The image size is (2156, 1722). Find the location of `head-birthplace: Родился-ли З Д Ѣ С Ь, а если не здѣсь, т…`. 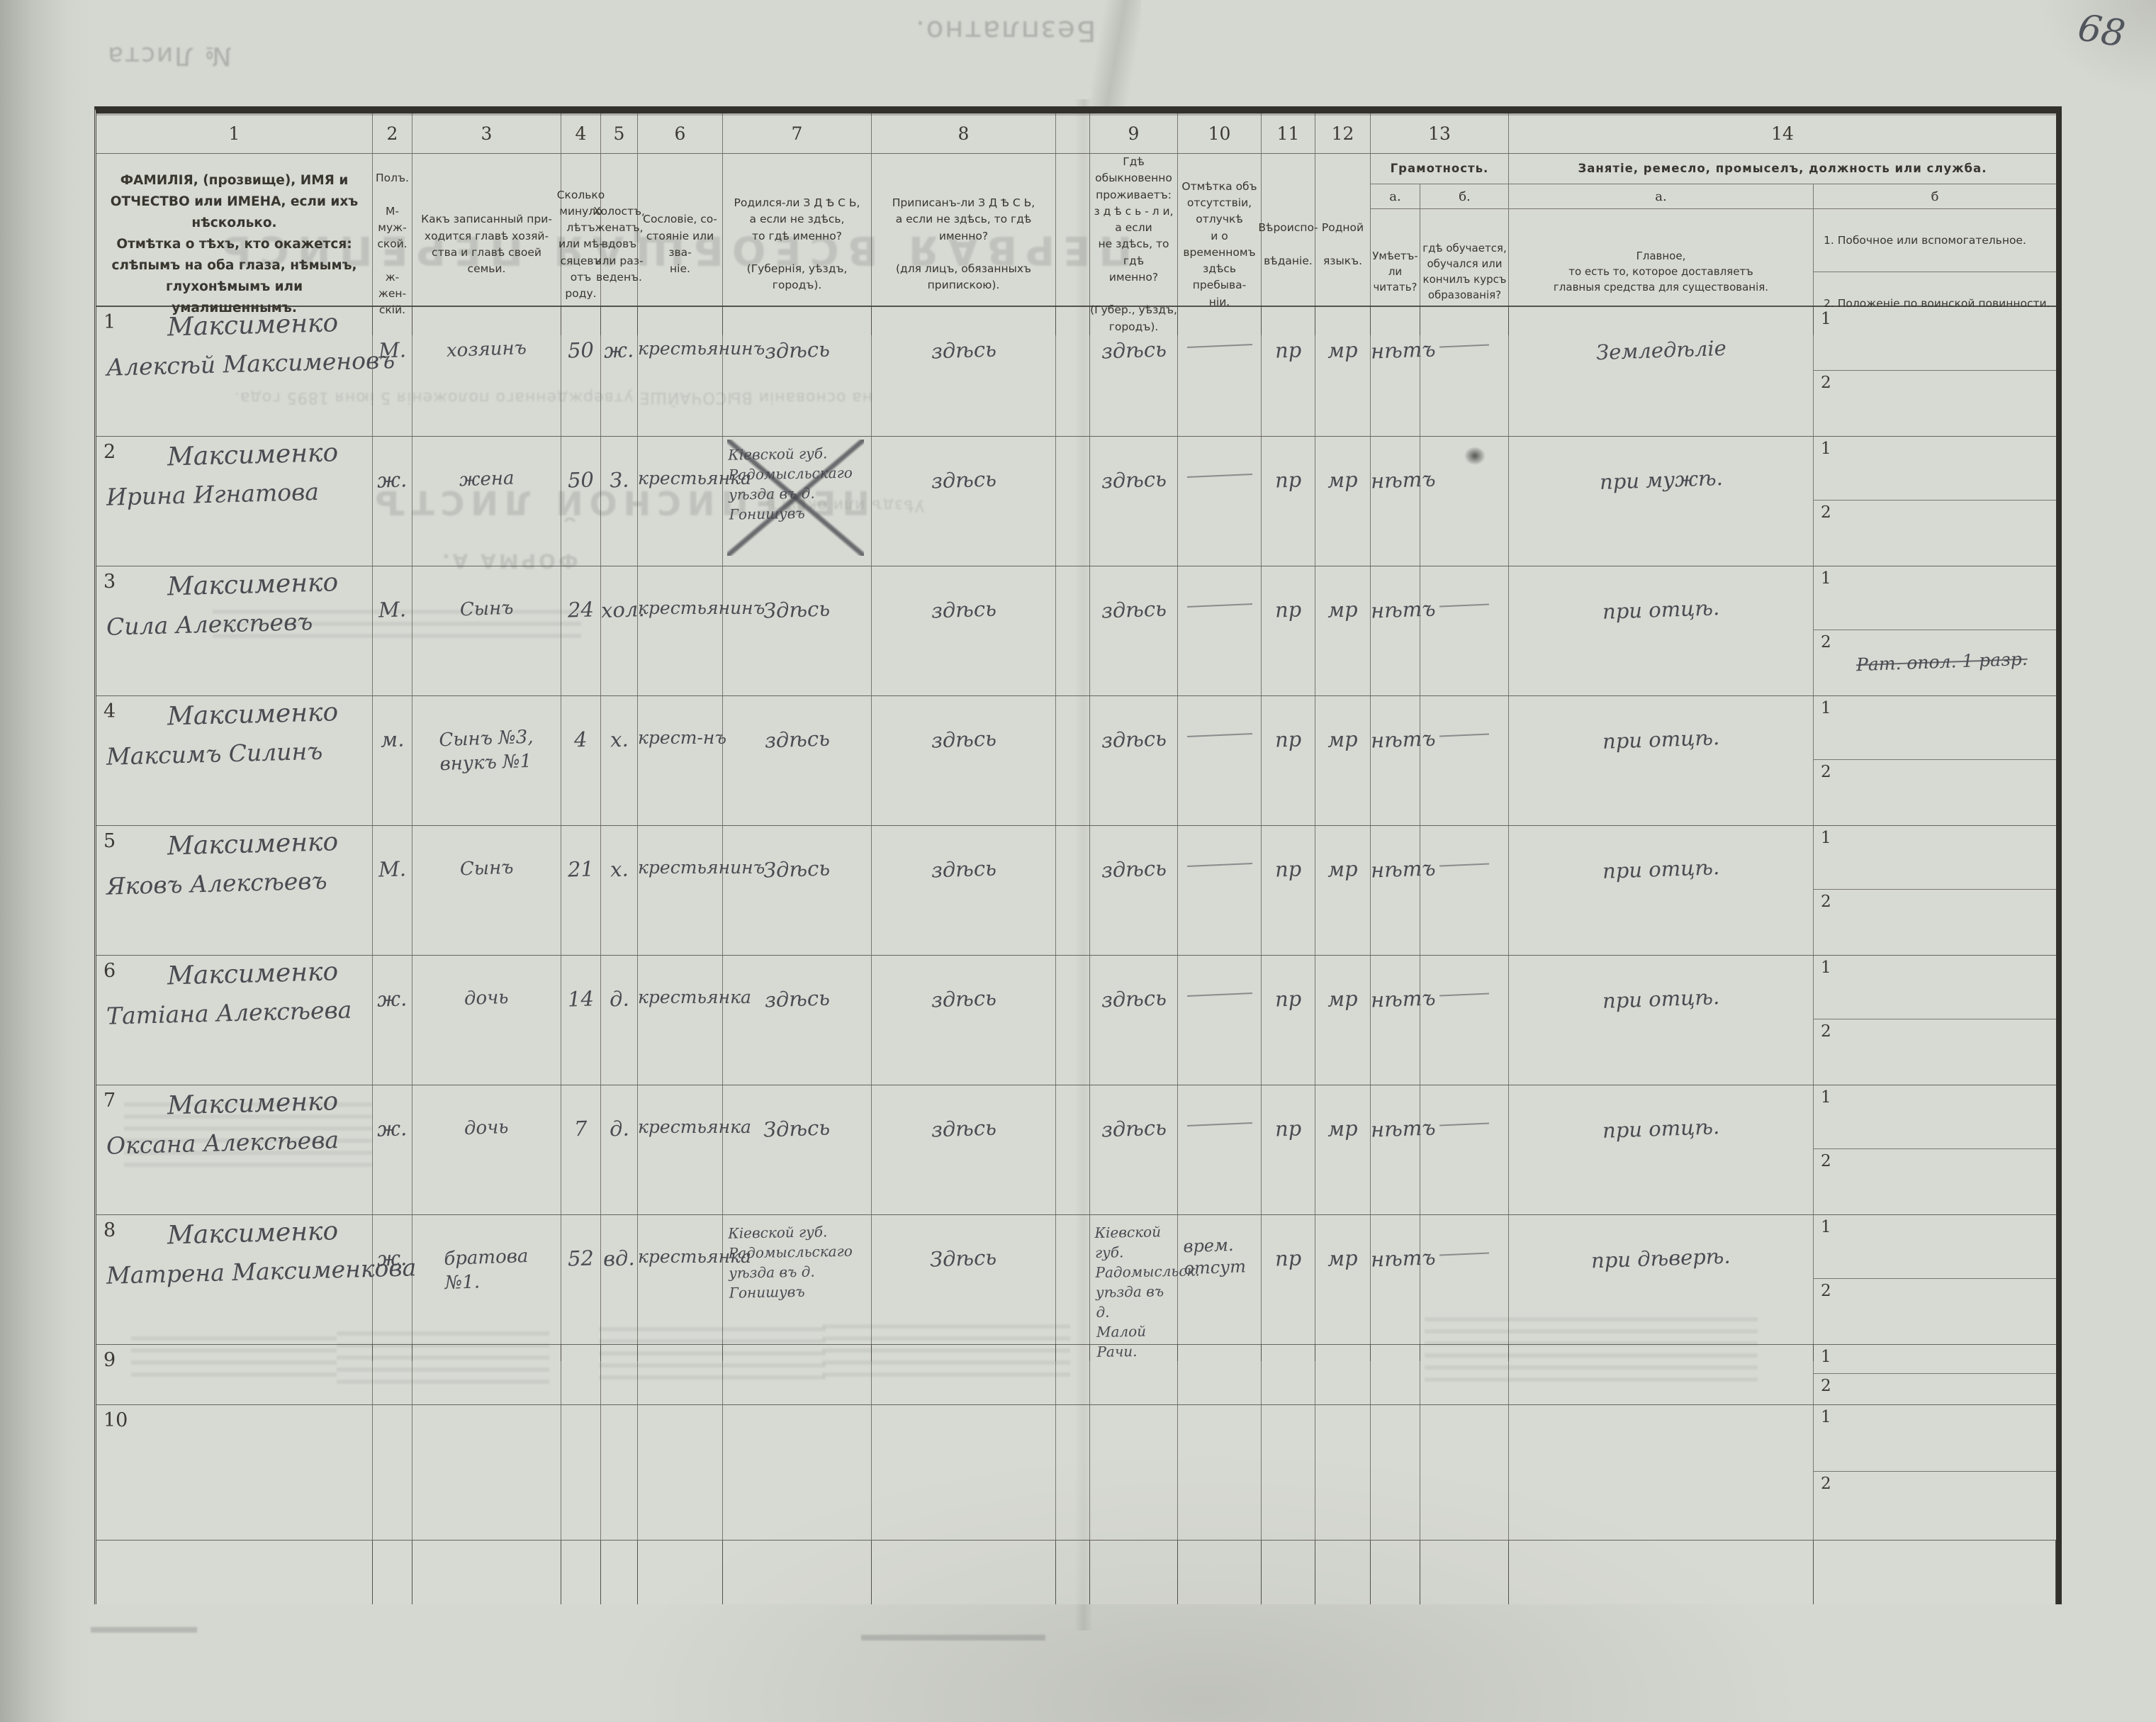

head-birthplace: Родился-ли З Д Ѣ С Ь, а если не здѣсь, т… is located at coordinates (797, 244).